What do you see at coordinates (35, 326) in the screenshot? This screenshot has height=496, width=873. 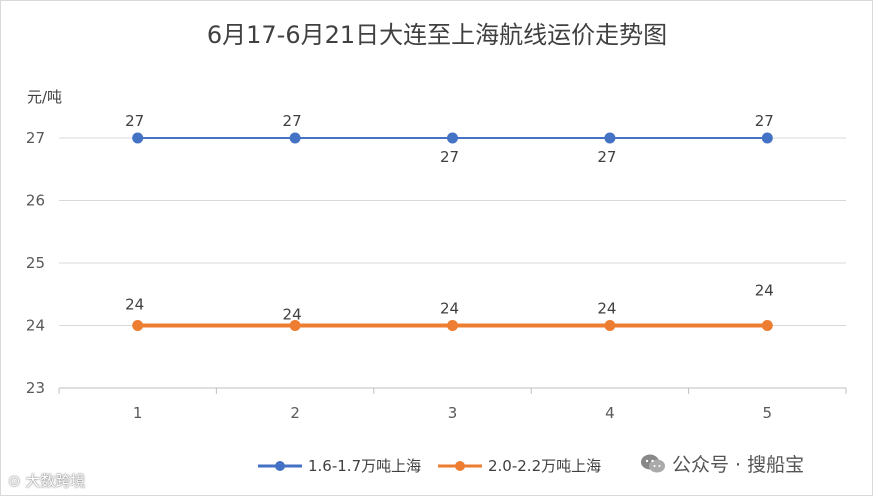 I see `y-tick-label: 24` at bounding box center [35, 326].